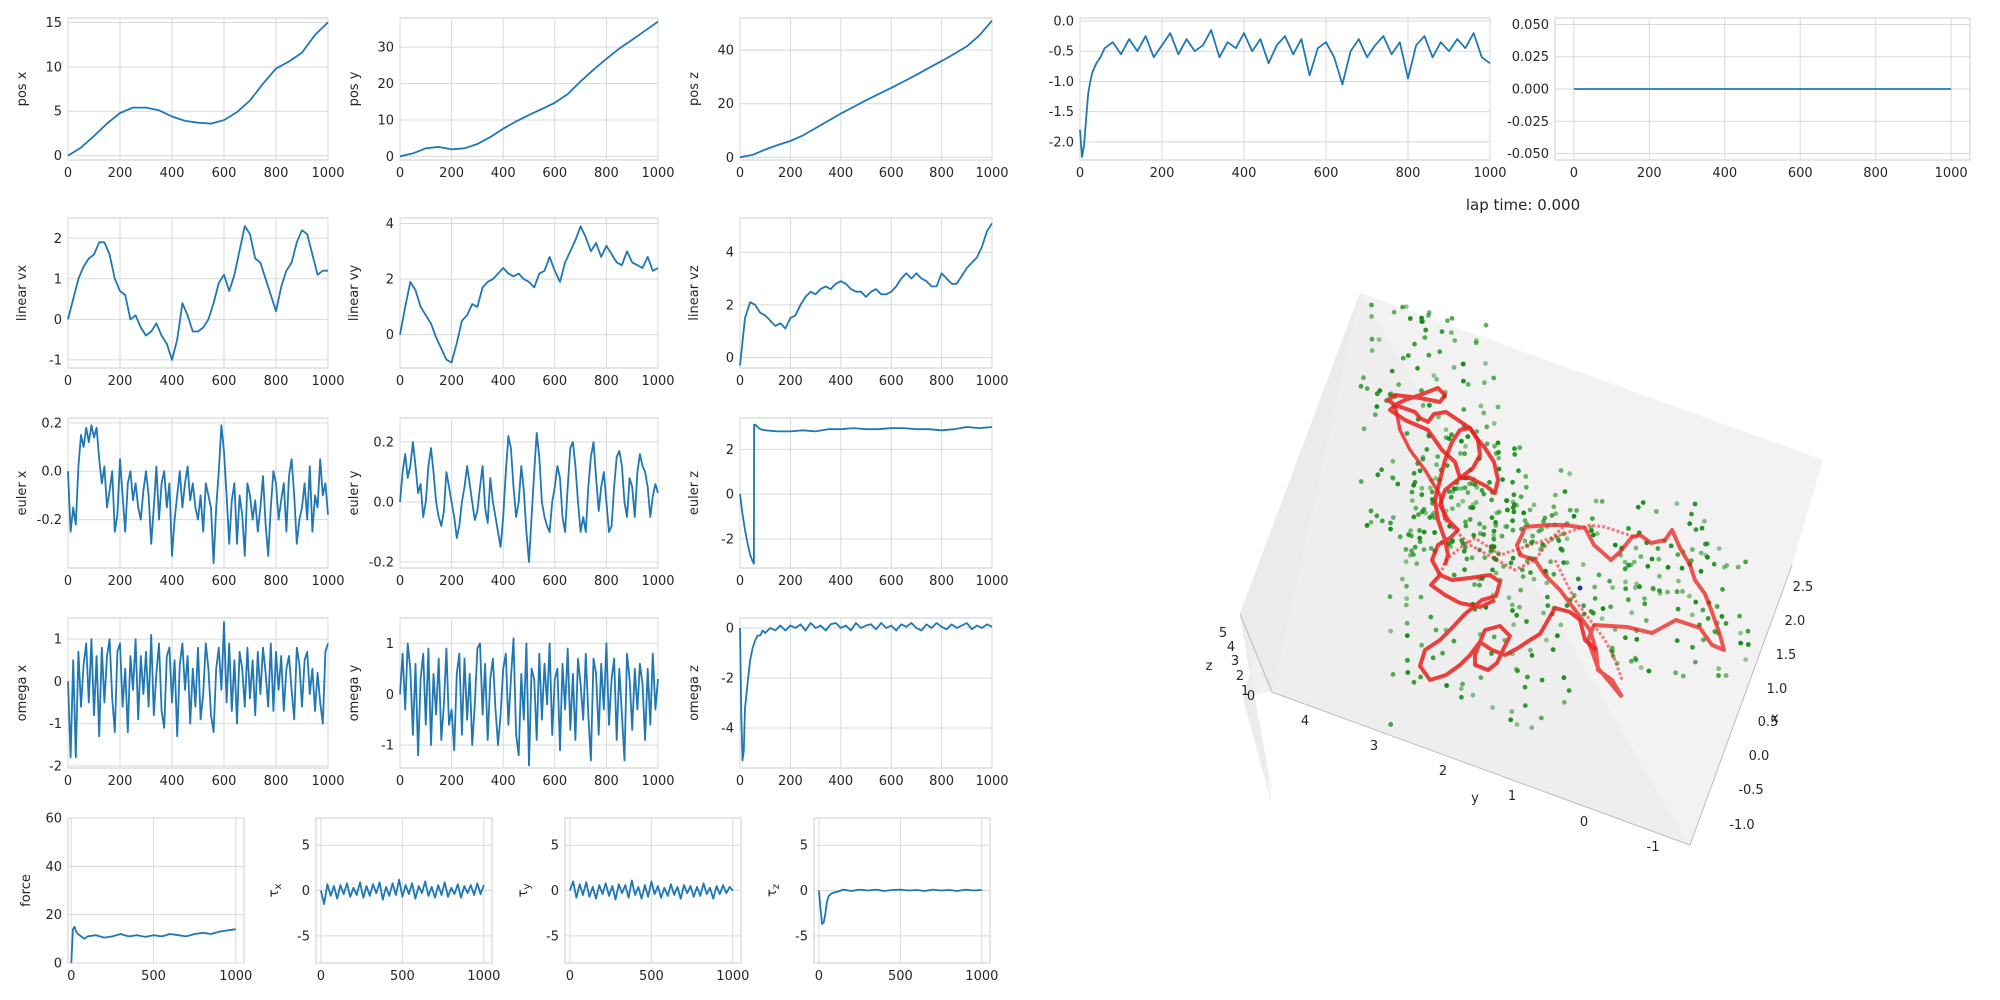  What do you see at coordinates (1523, 205) in the screenshot?
I see `lap-time-label: lap time: 0.000` at bounding box center [1523, 205].